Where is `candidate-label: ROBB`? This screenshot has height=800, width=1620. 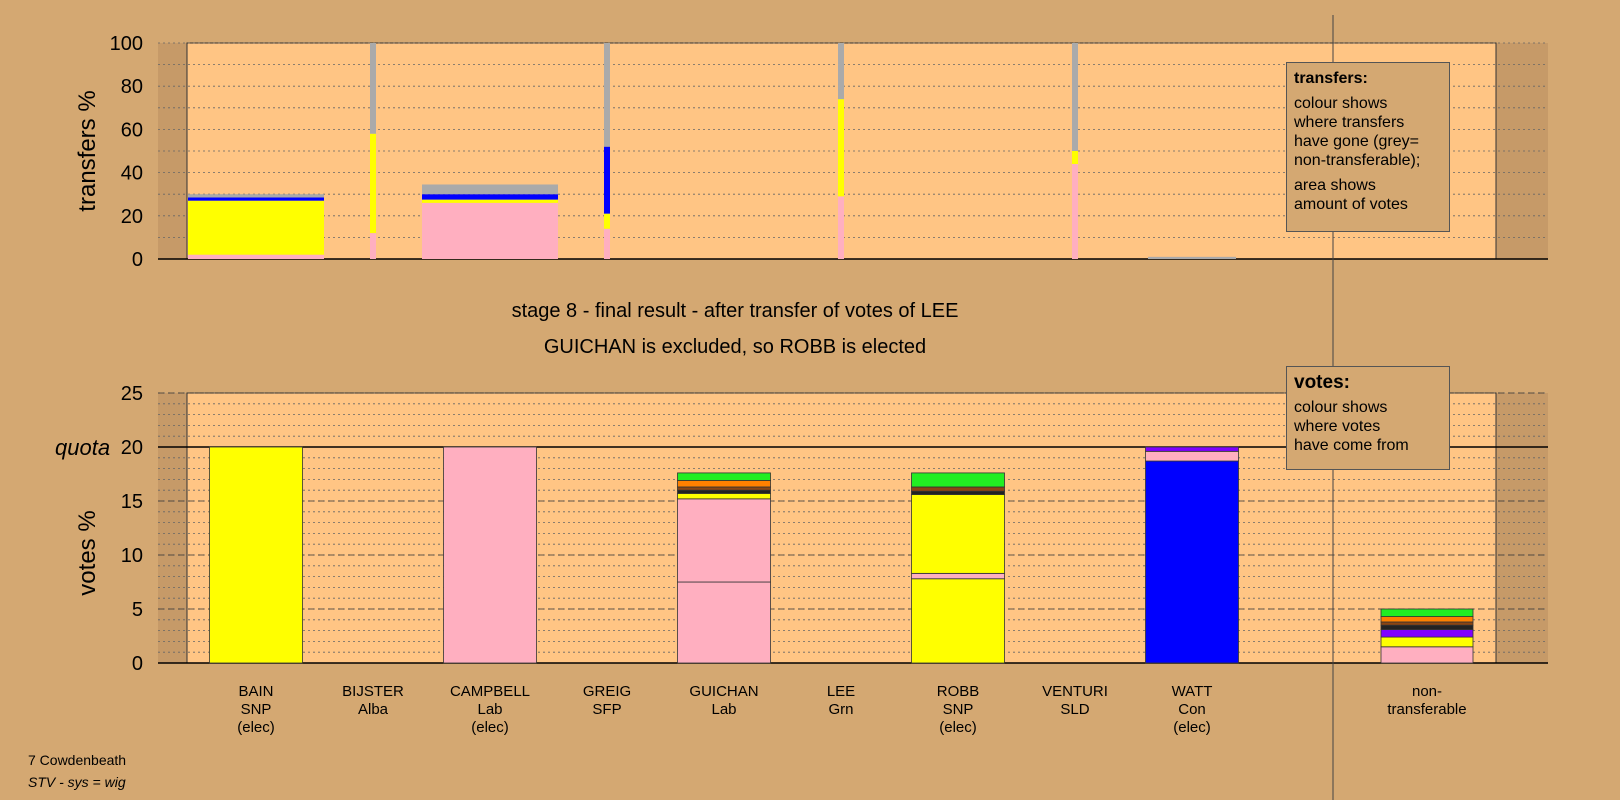
candidate-label: ROBB is located at coordinates (958, 691).